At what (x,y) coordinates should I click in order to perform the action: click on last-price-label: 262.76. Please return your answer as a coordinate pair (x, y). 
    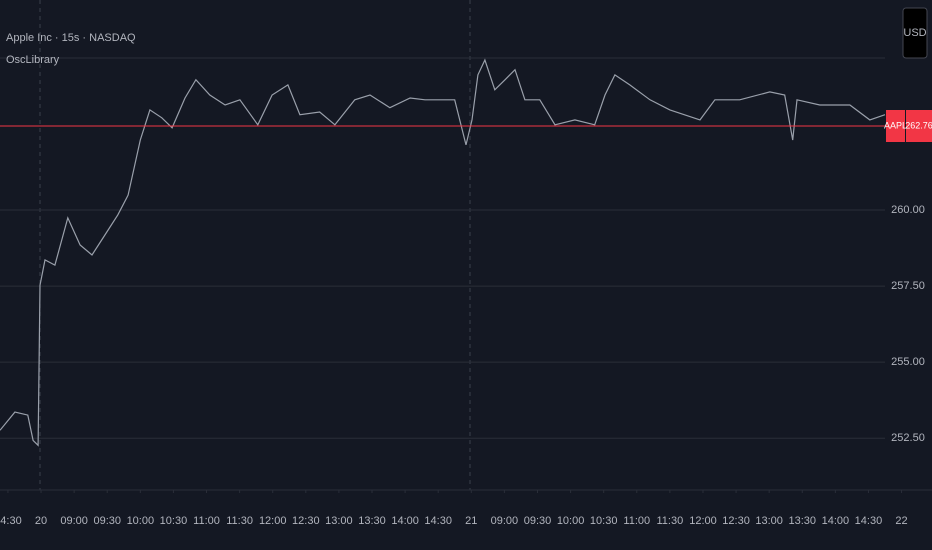
    Looking at the image, I should click on (918, 125).